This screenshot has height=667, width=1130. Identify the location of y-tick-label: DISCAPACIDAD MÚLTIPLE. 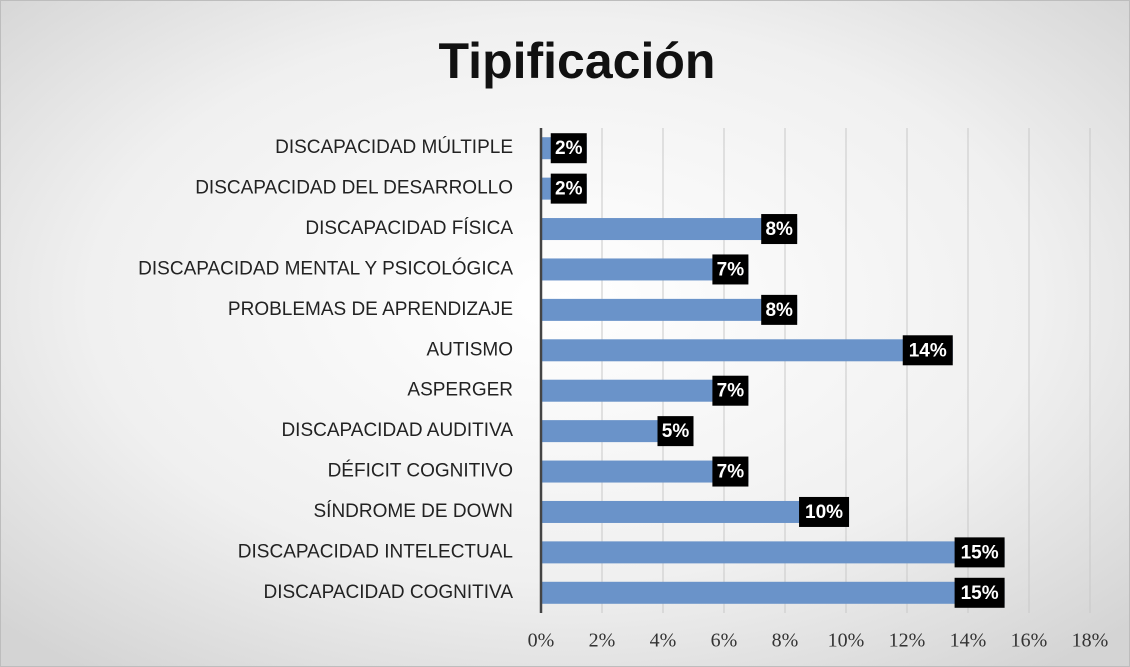
(394, 147).